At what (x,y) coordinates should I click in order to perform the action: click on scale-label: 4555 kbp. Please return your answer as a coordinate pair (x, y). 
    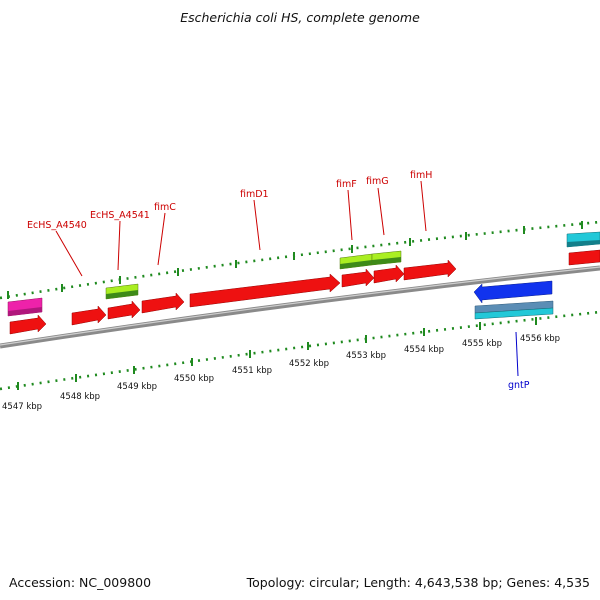
    Looking at the image, I should click on (482, 344).